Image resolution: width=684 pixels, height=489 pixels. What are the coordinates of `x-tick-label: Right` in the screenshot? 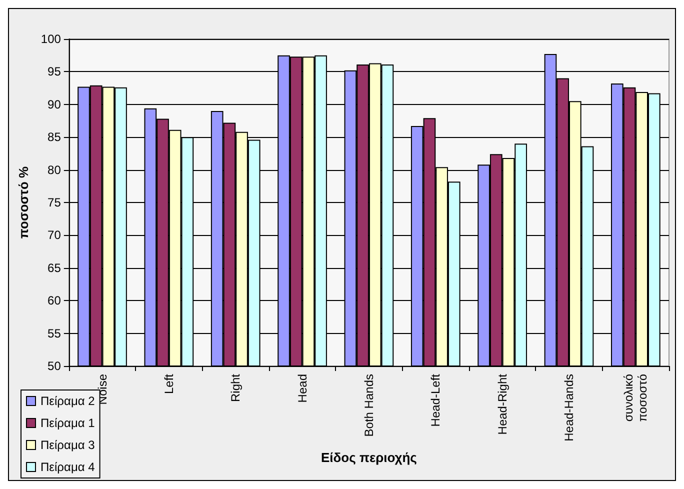 It's located at (235, 387).